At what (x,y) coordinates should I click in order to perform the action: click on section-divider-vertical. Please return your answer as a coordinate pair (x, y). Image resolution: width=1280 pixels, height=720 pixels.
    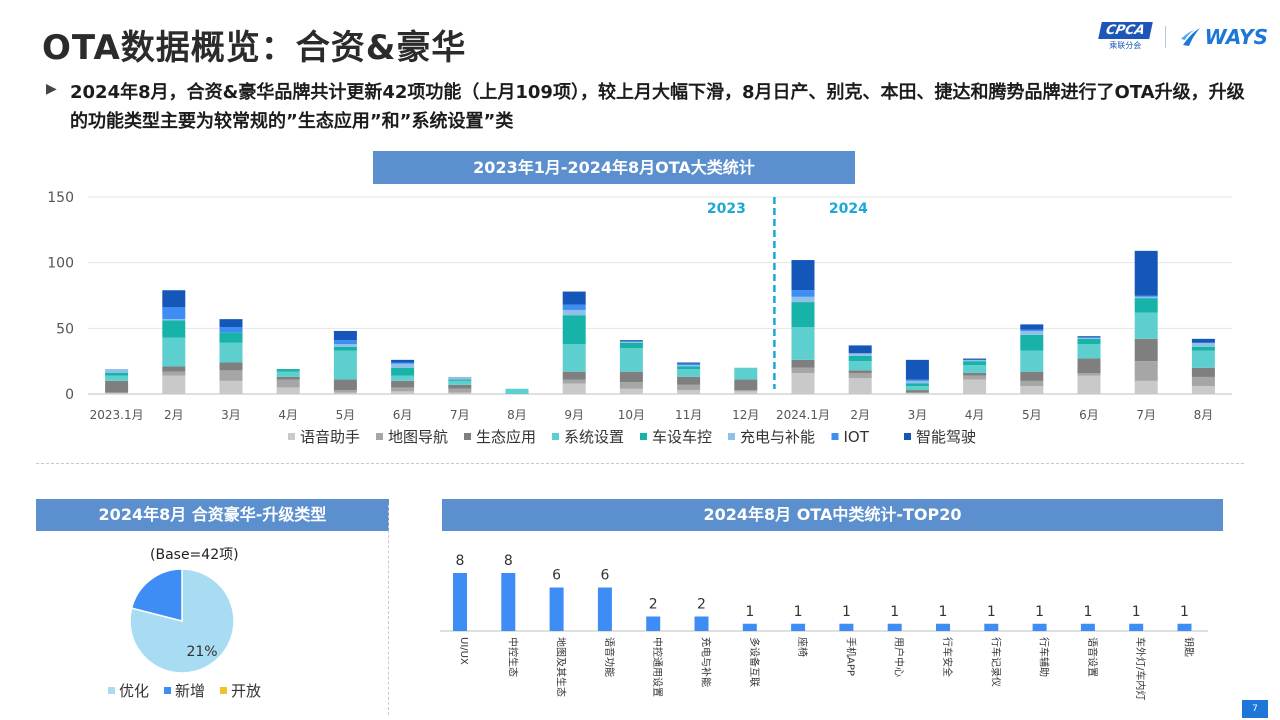
    Looking at the image, I should click on (388, 610).